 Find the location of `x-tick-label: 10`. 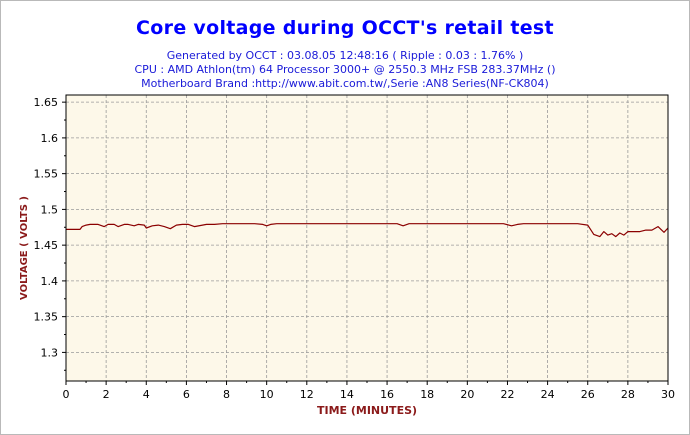

x-tick-label: 10 is located at coordinates (267, 394).